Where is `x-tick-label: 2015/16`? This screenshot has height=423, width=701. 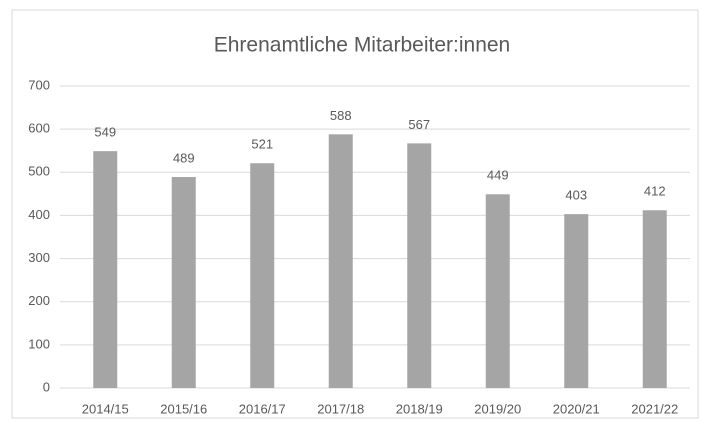
x-tick-label: 2015/16 is located at coordinates (183, 408).